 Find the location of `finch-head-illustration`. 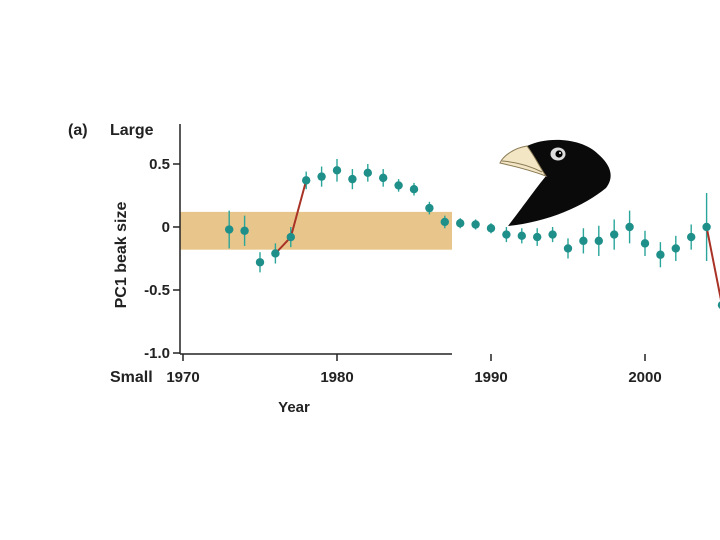

finch-head-illustration is located at coordinates (555, 182).